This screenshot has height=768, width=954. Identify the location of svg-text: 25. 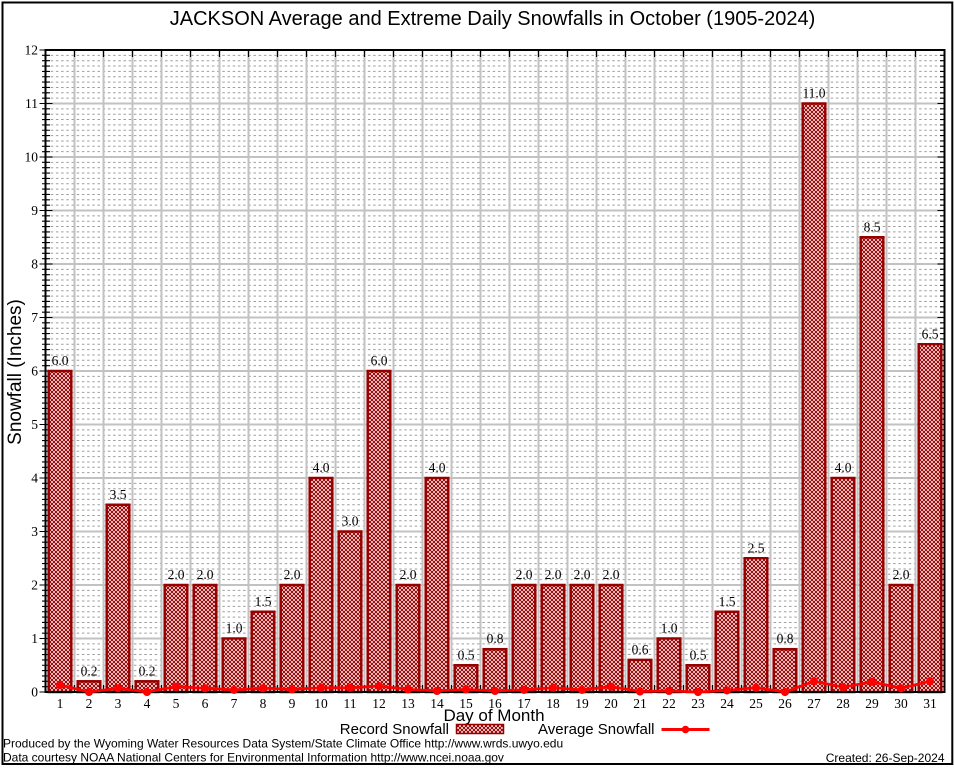
(756, 703).